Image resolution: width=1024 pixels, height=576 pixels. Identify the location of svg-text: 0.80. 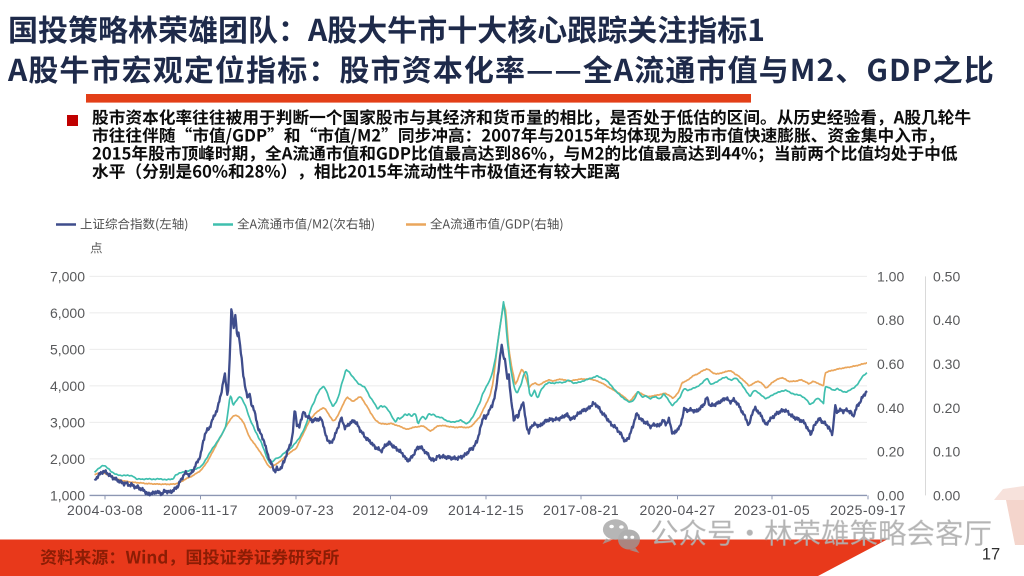
(890, 320).